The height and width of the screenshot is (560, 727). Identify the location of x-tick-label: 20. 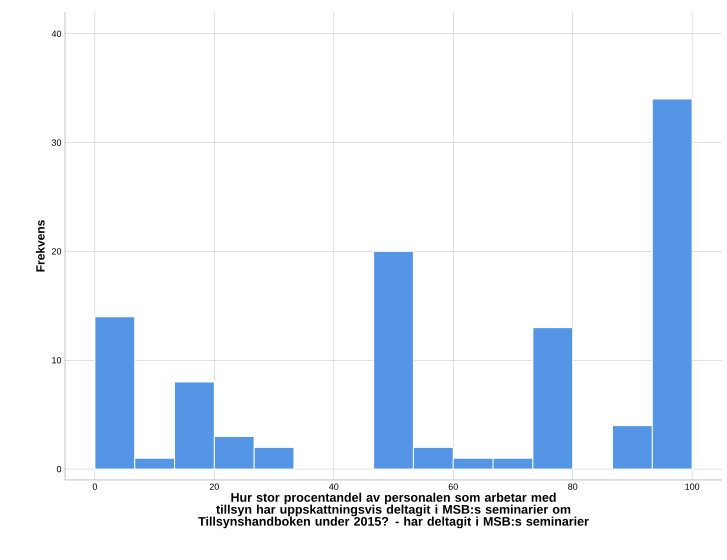
(214, 487).